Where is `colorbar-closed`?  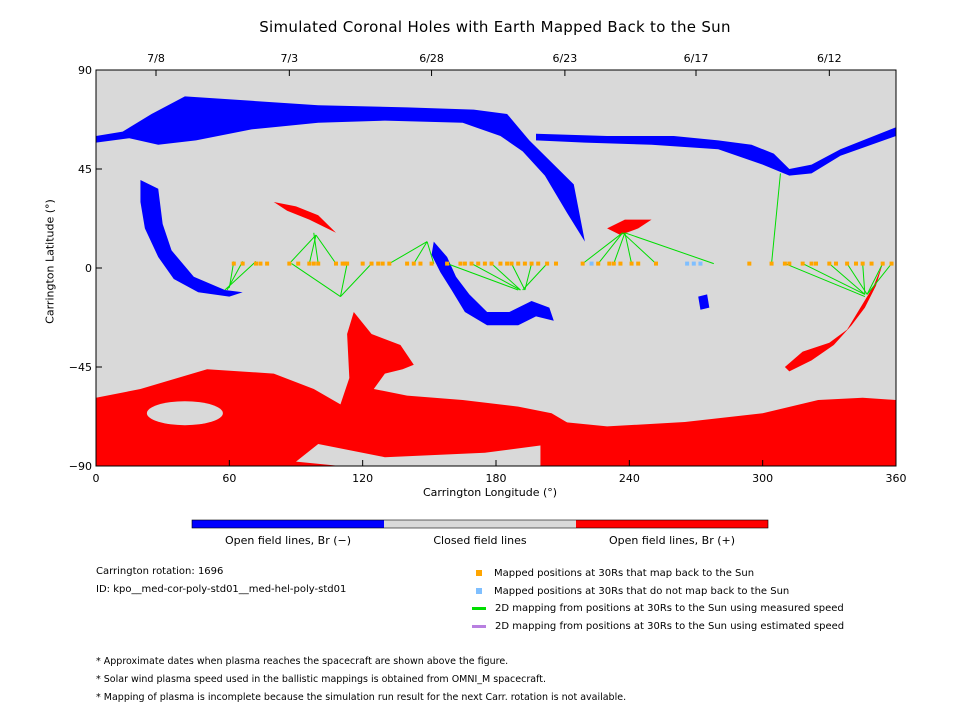
colorbar-closed is located at coordinates (480, 524).